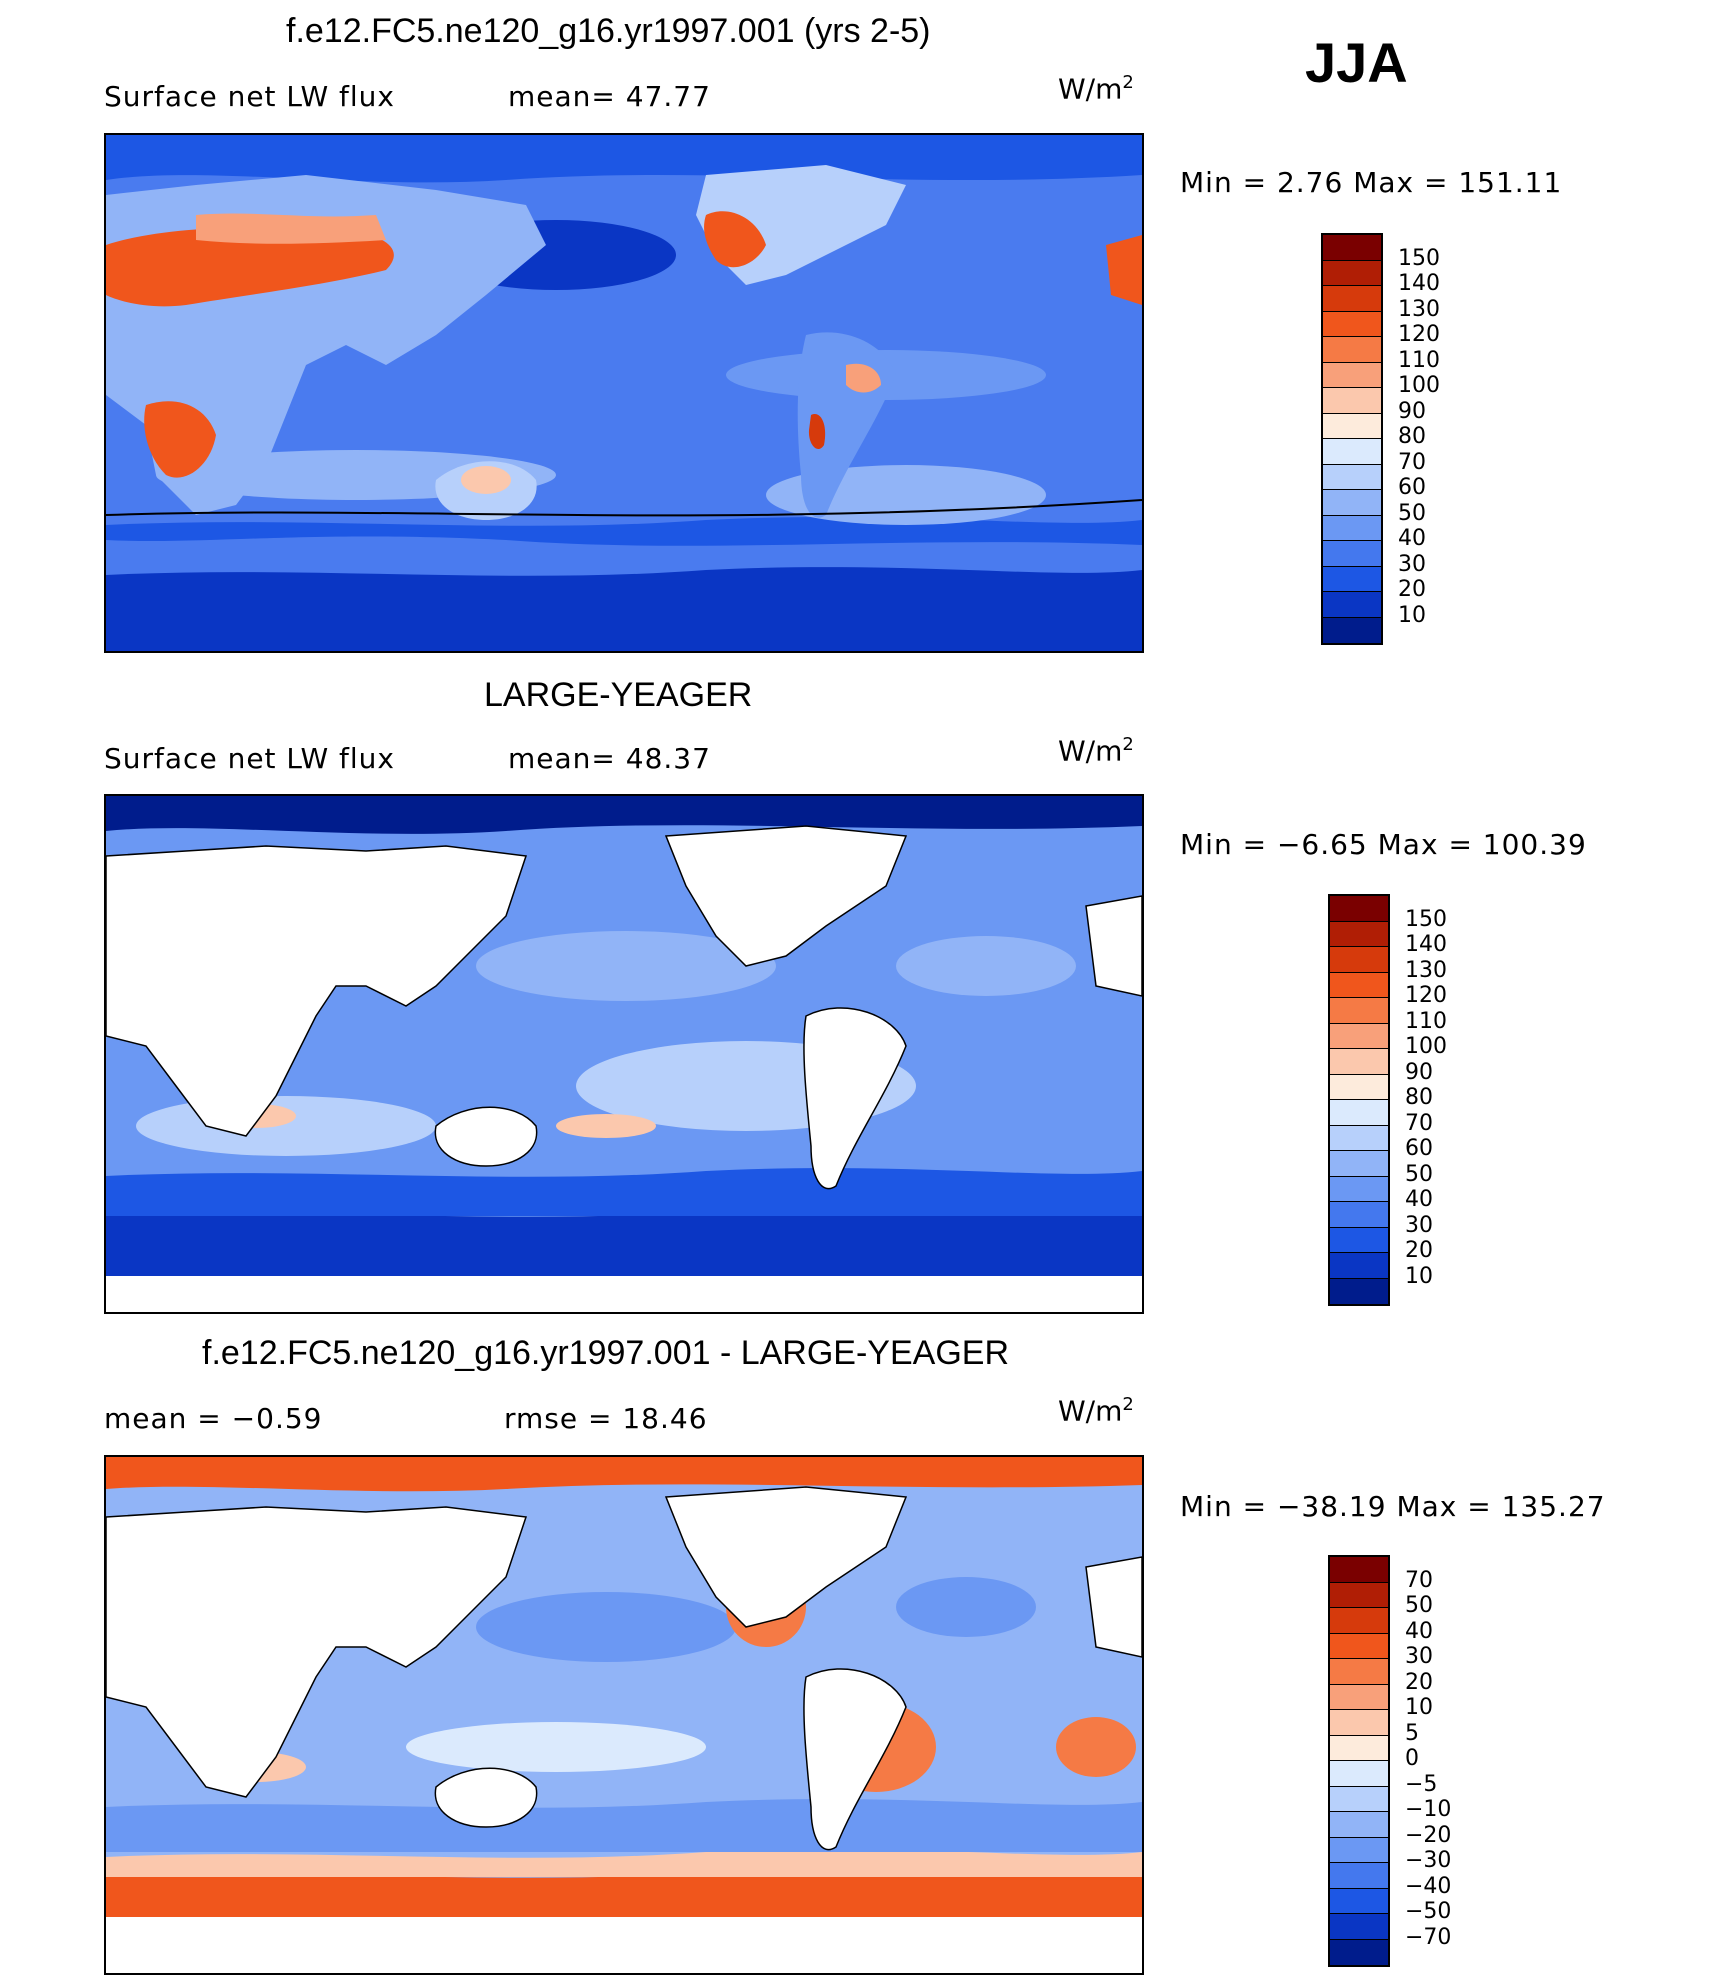  Describe the element at coordinates (817, 432) in the screenshot. I see `andes-hot` at that location.